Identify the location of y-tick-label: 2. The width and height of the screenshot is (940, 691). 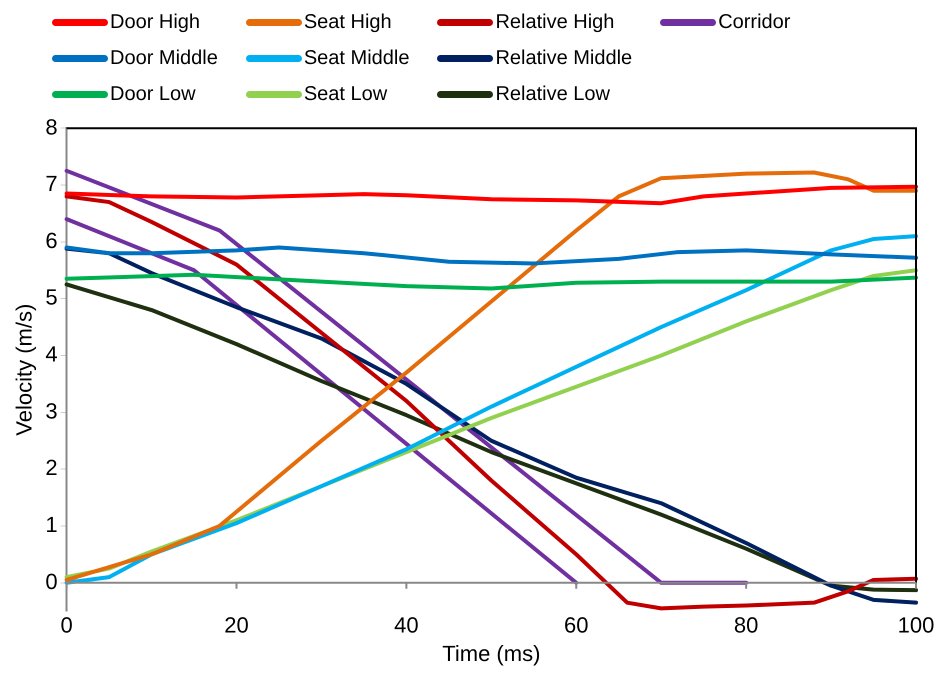
(51, 467).